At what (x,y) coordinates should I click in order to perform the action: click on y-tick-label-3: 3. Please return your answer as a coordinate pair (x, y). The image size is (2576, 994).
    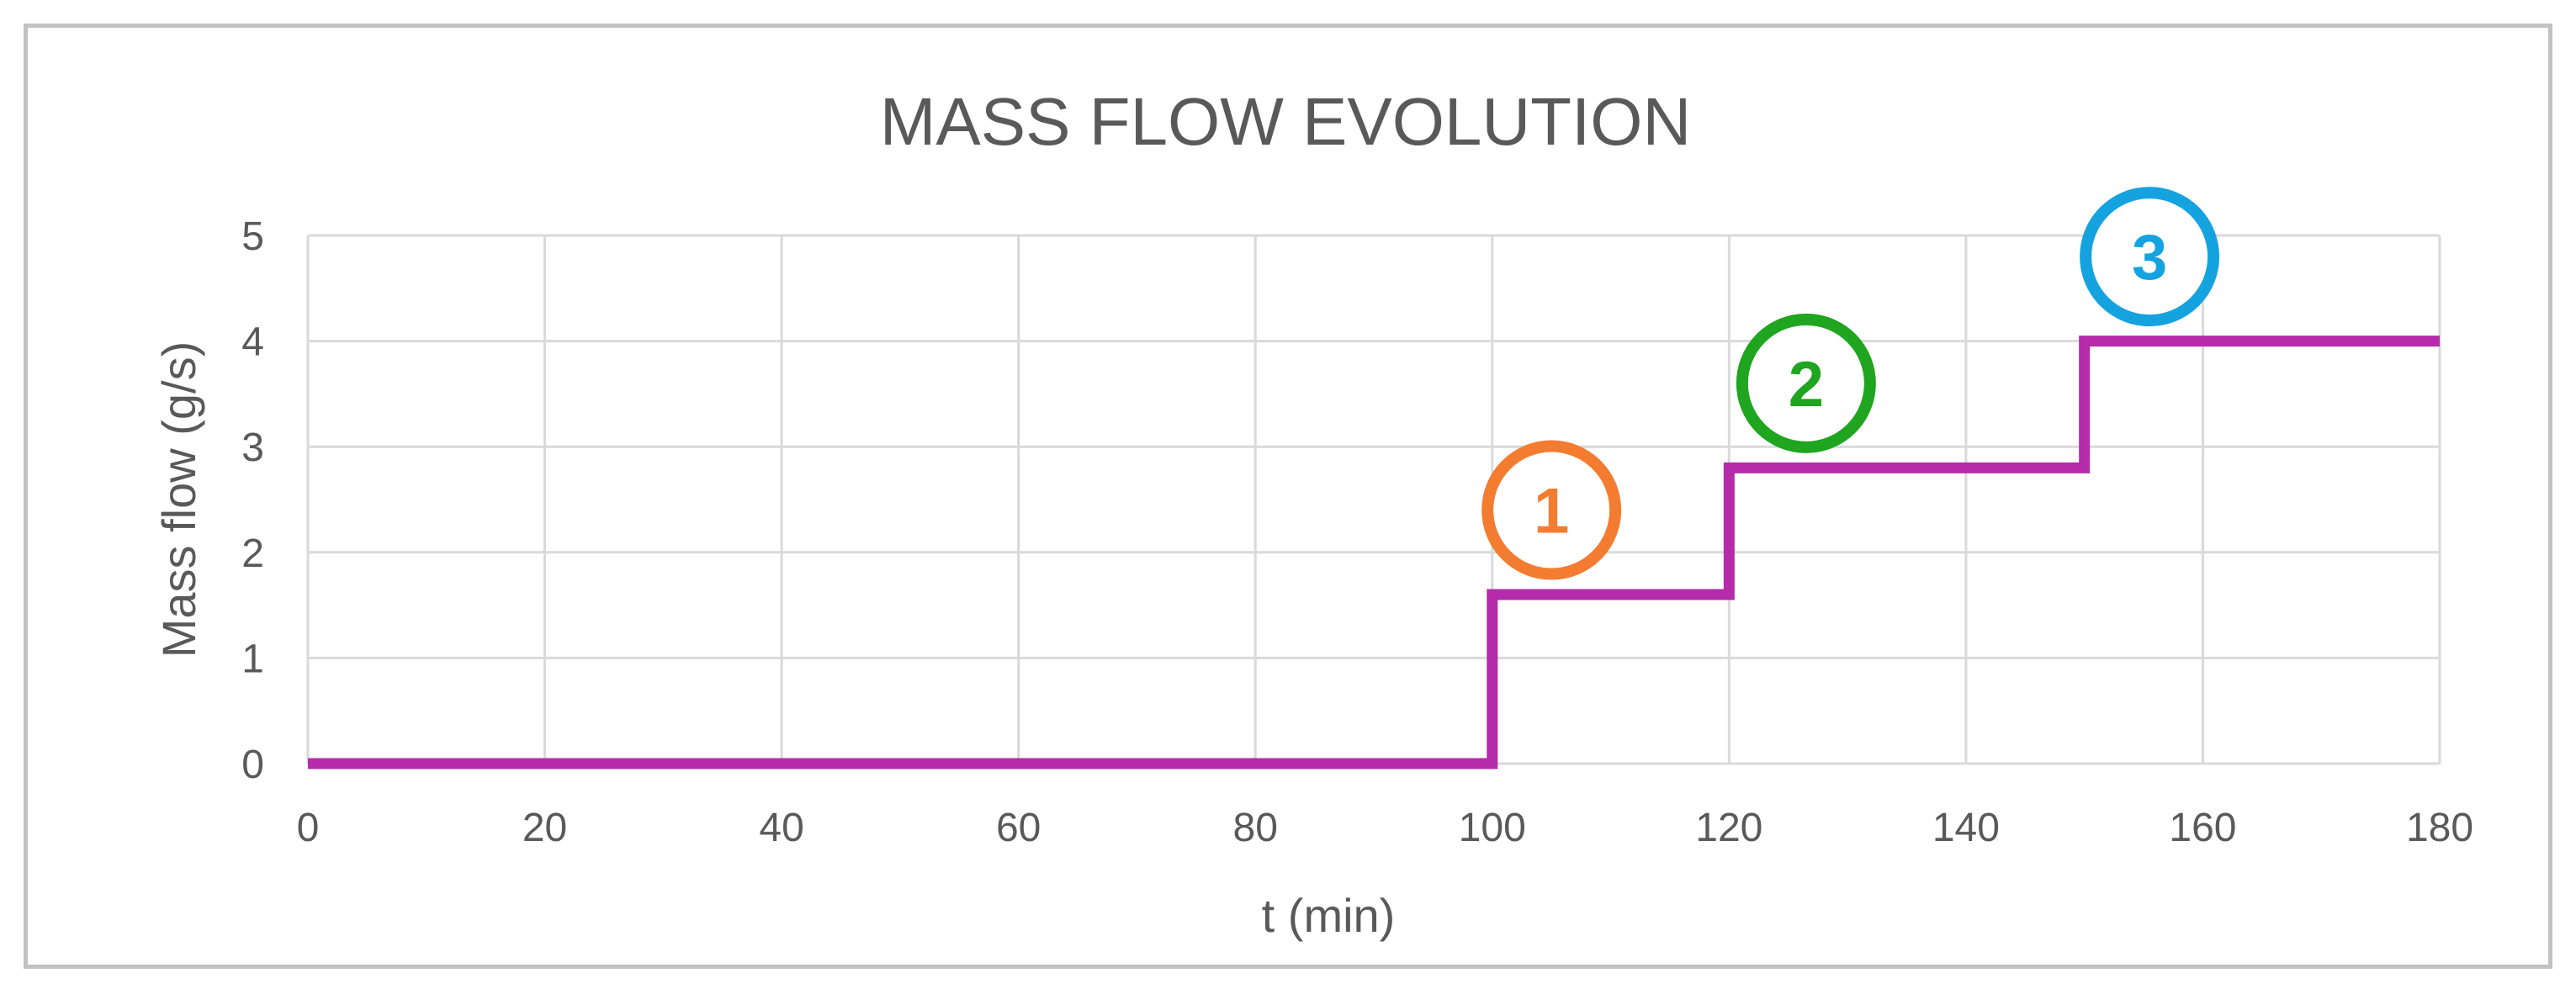
    Looking at the image, I should click on (253, 448).